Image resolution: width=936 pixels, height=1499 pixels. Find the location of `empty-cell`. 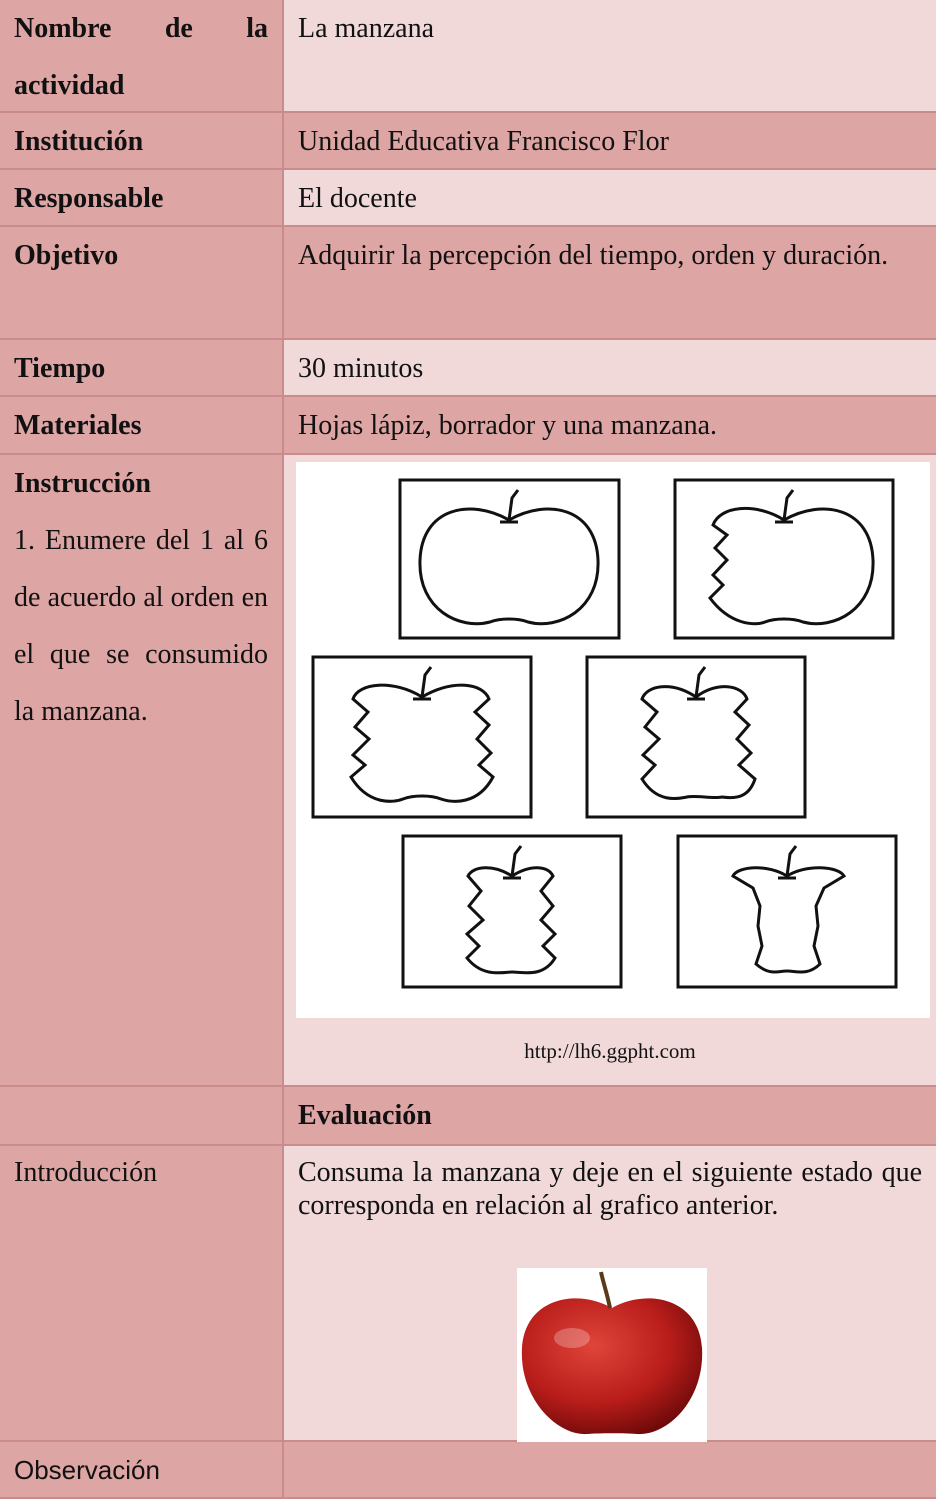

empty-cell is located at coordinates (142, 1116).